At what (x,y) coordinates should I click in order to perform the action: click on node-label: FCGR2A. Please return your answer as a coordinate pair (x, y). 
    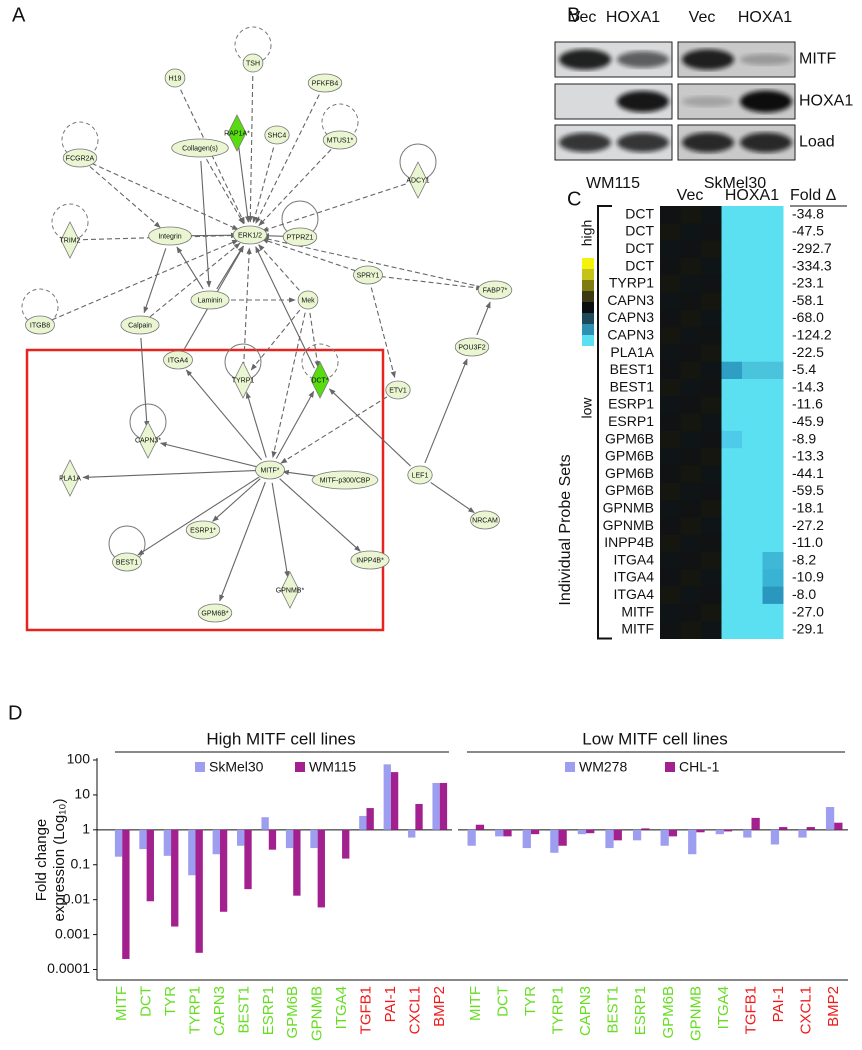
    Looking at the image, I should click on (80, 158).